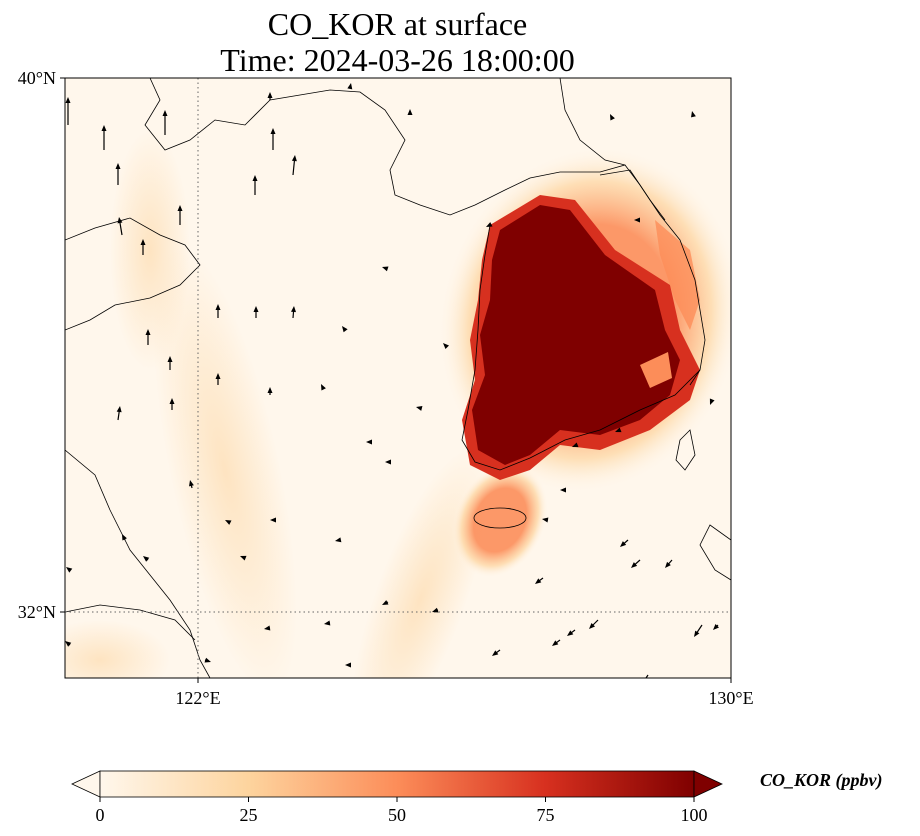 The height and width of the screenshot is (836, 920). What do you see at coordinates (694, 815) in the screenshot?
I see `colorbar-tick-100: 100` at bounding box center [694, 815].